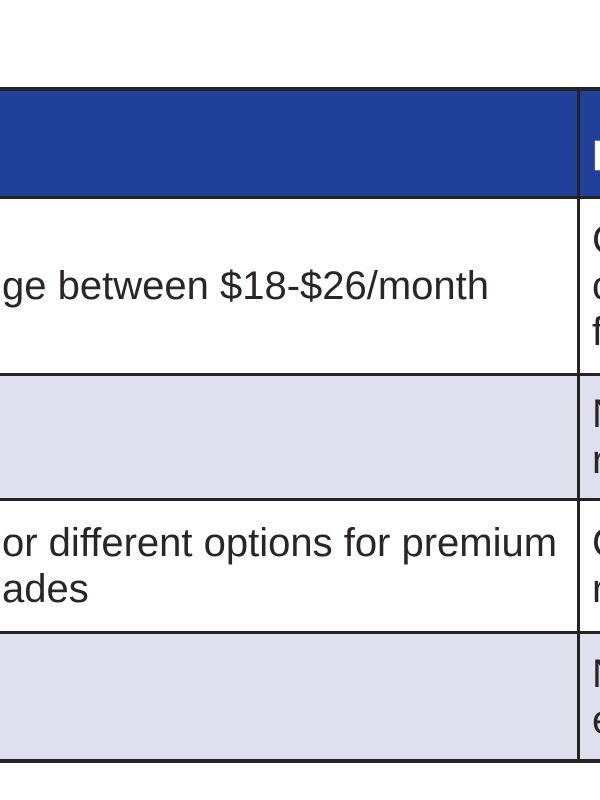  What do you see at coordinates (596, 543) in the screenshot?
I see `row3-right-line1: C` at bounding box center [596, 543].